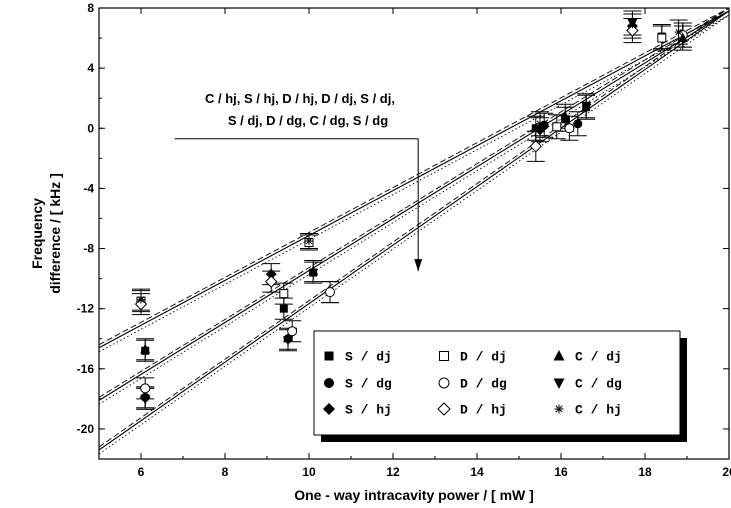  I want to click on annotation-line-2: S / dj, D / dg, C / dg, S / dg, so click(308, 120).